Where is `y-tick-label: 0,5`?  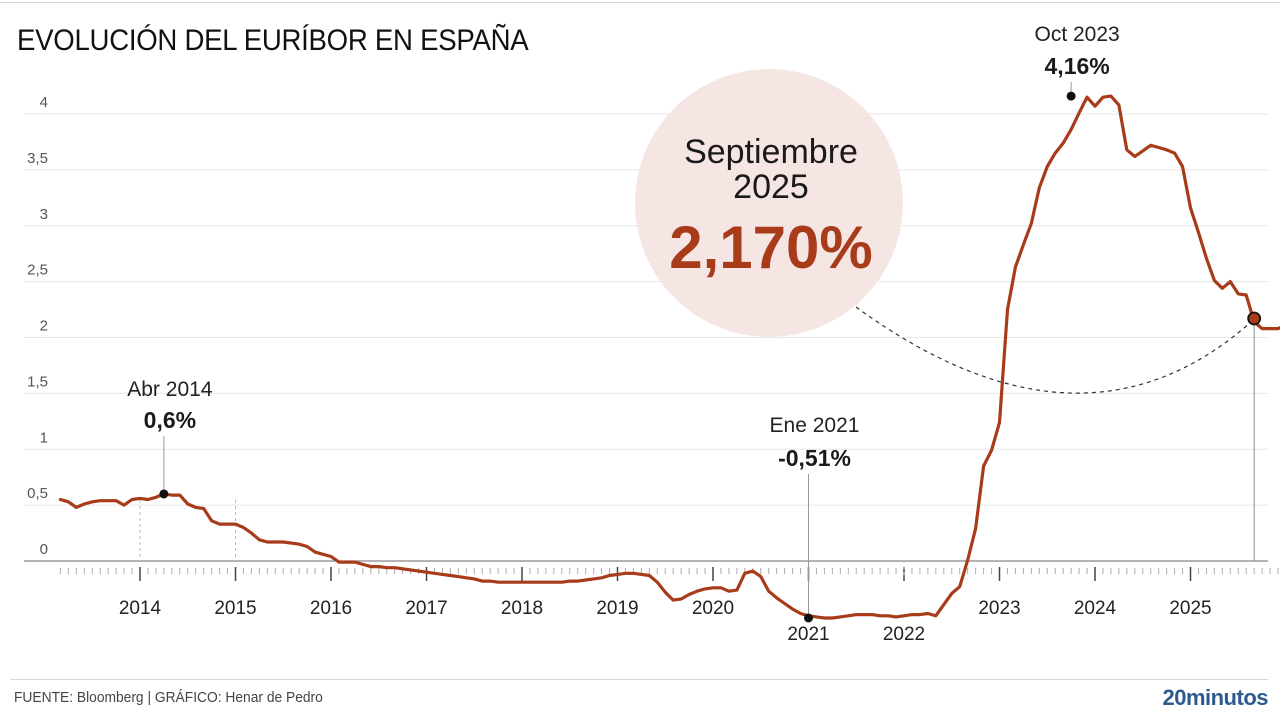
y-tick-label: 0,5 is located at coordinates (37, 493).